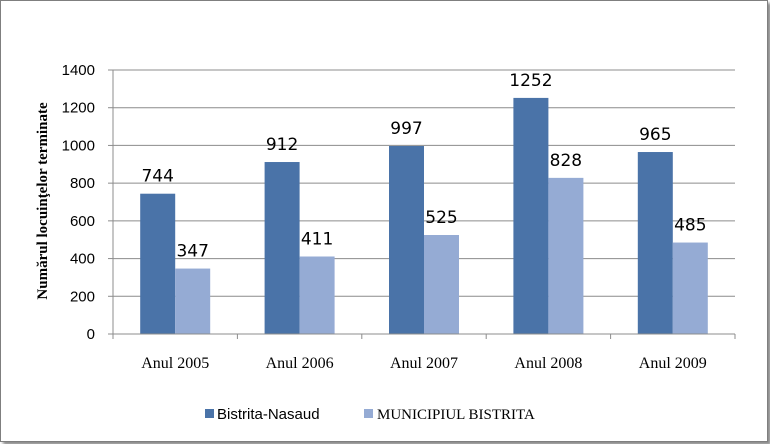  Describe the element at coordinates (82, 296) in the screenshot. I see `y-tick-label: 200` at that location.